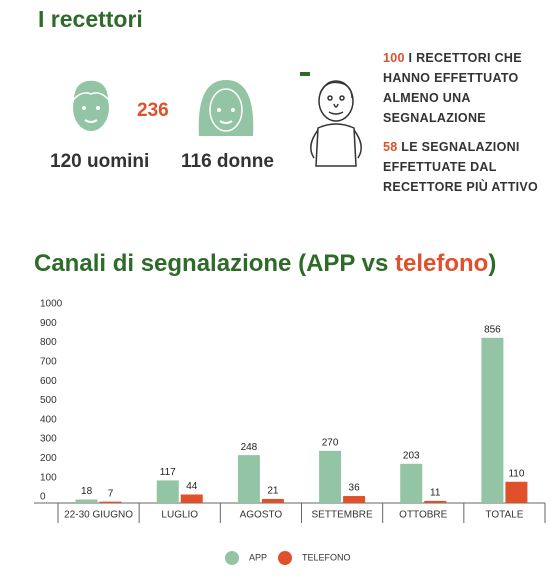 The height and width of the screenshot is (578, 559). I want to click on section-title: I recettori, so click(90, 19).